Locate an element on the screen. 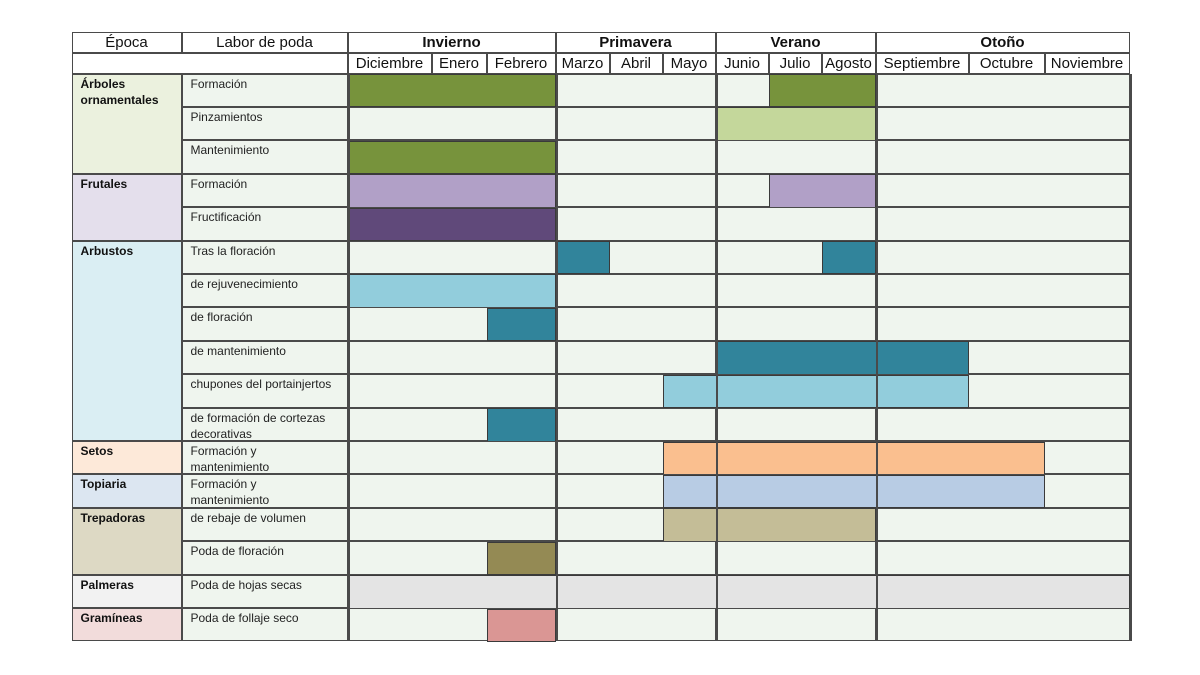  task-label: Poda de hojas secas is located at coordinates (264, 591).